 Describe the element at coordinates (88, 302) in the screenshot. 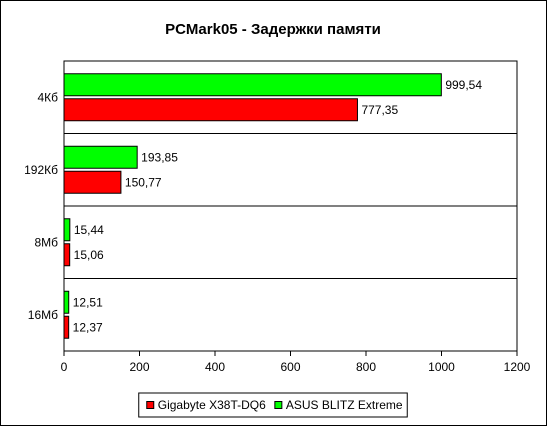

I see `data-label: 12,51` at that location.